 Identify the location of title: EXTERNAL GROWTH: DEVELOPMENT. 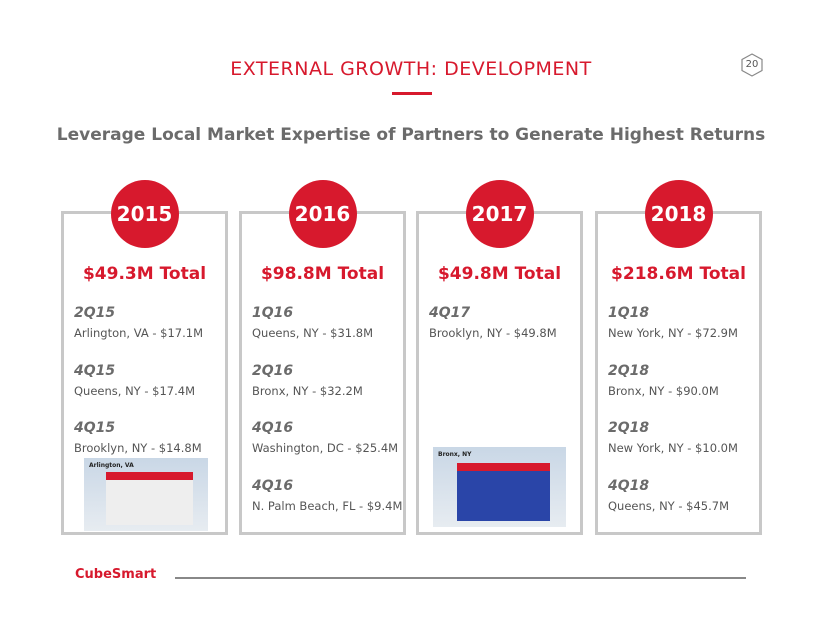
(411, 69).